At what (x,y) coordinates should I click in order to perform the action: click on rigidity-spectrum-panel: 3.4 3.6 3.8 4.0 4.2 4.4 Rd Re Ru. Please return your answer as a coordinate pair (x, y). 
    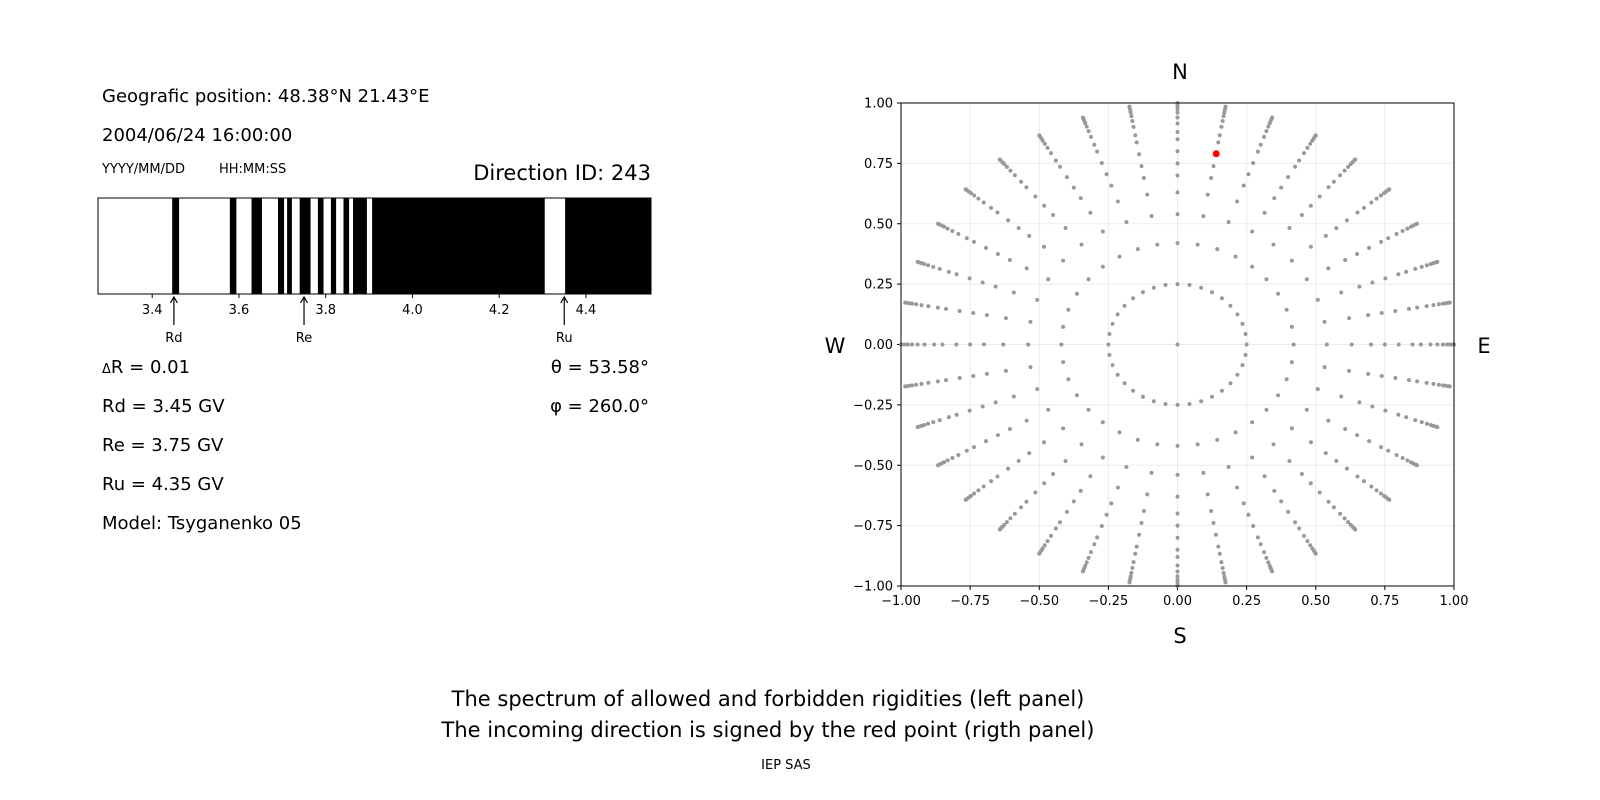
    Looking at the image, I should click on (374, 271).